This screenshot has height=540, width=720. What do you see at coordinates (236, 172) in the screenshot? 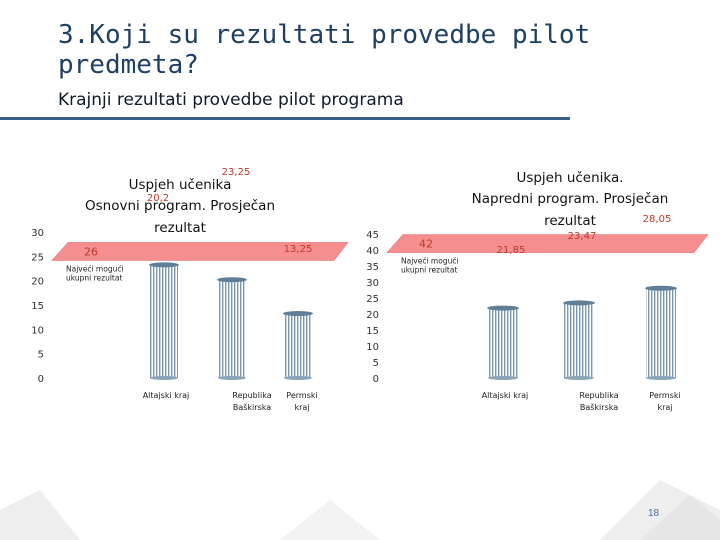
I see `data-label: 23,25` at bounding box center [236, 172].